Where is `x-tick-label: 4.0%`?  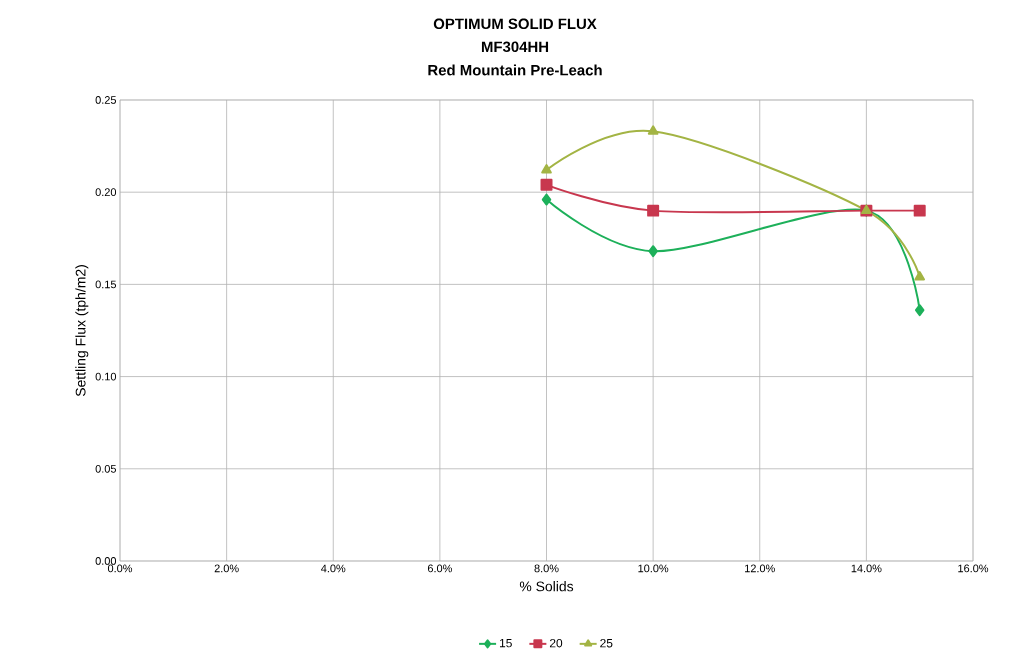
x-tick-label: 4.0% is located at coordinates (333, 568).